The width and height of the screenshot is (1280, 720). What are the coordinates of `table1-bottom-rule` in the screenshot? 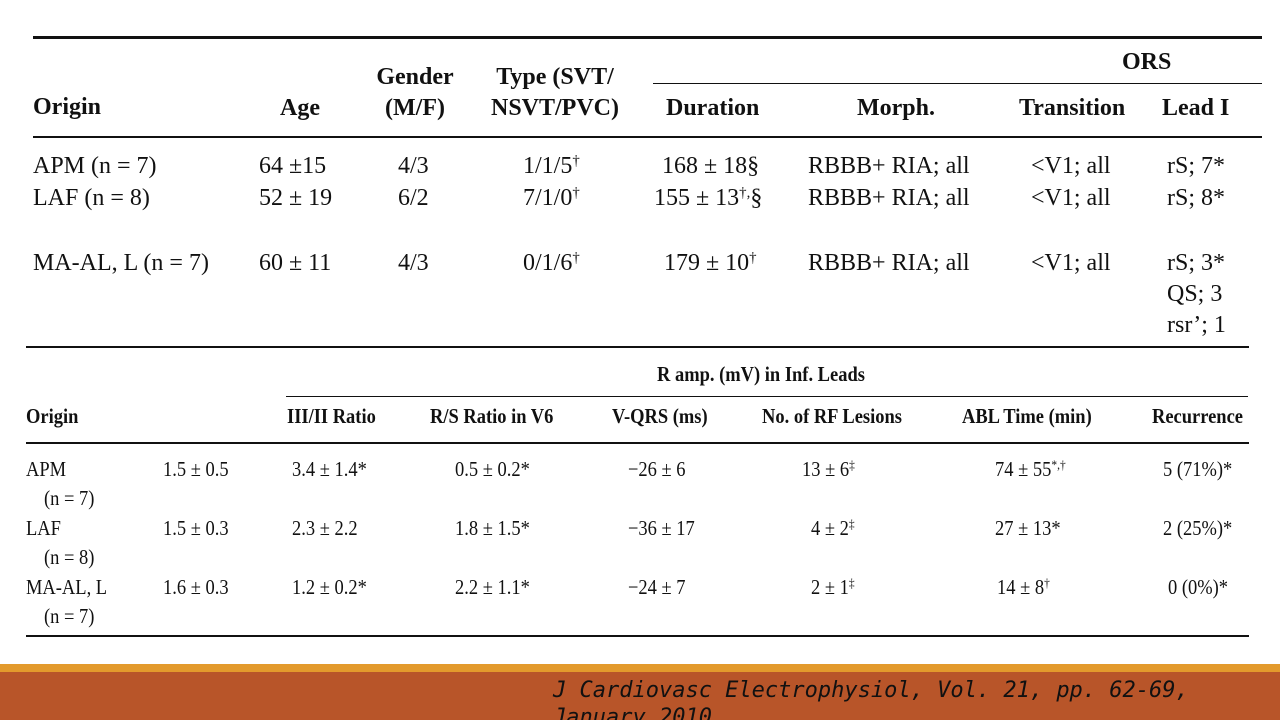 It's located at (637, 347).